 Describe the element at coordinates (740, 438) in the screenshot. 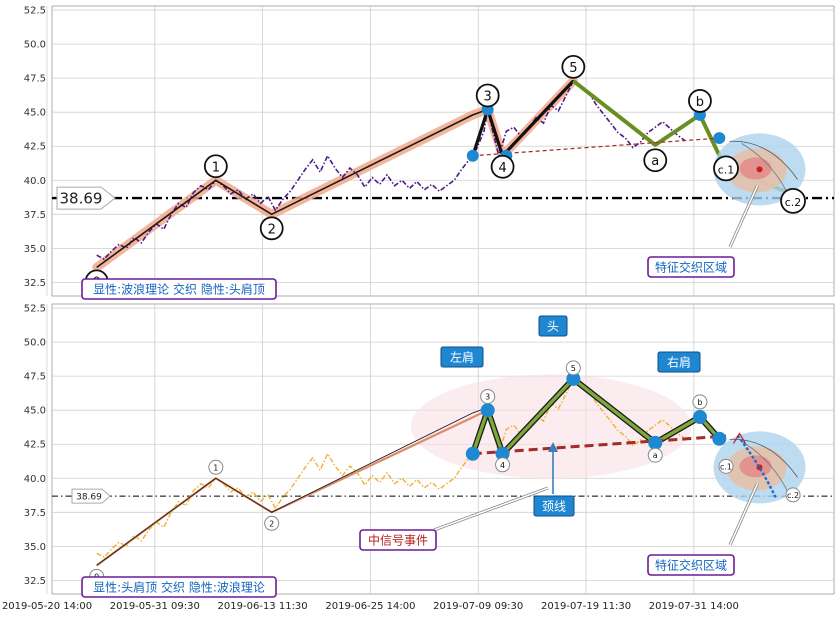

I see `zone-marker` at that location.